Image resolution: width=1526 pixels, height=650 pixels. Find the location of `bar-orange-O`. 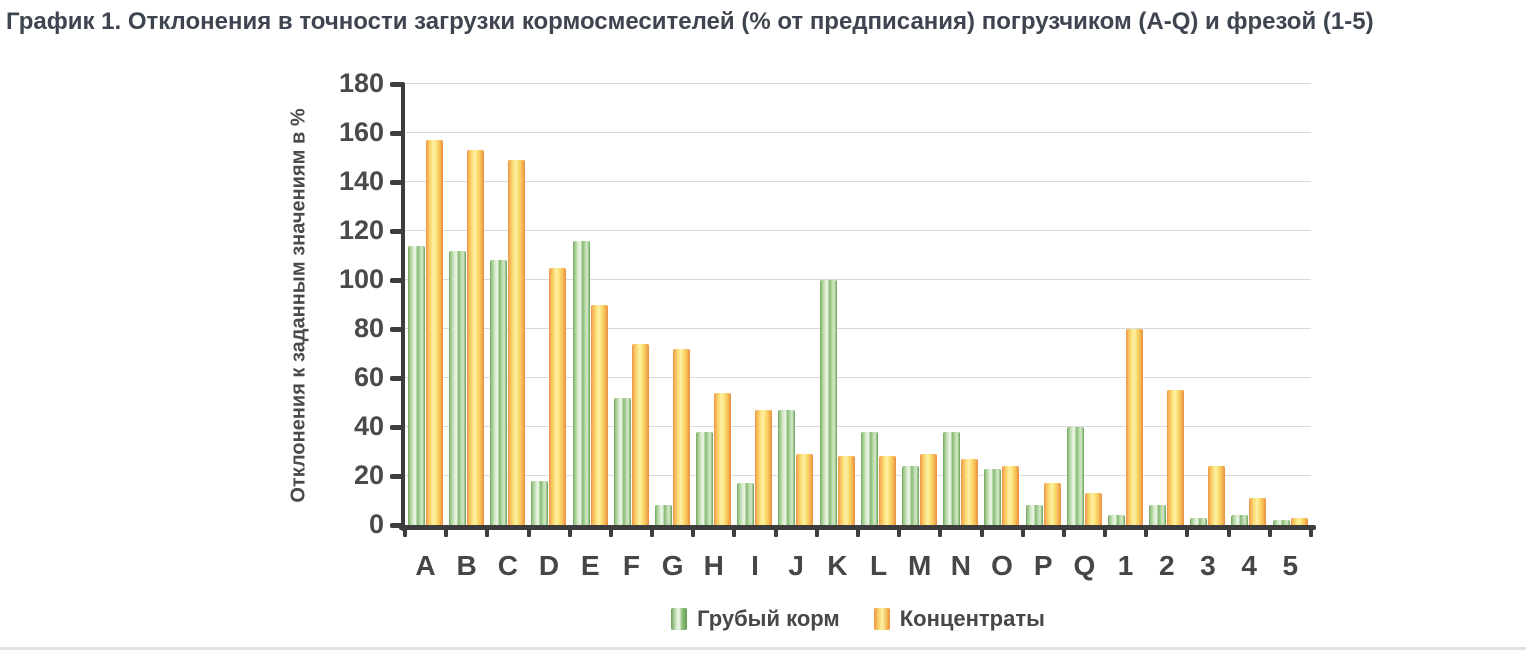

bar-orange-O is located at coordinates (1011, 495).